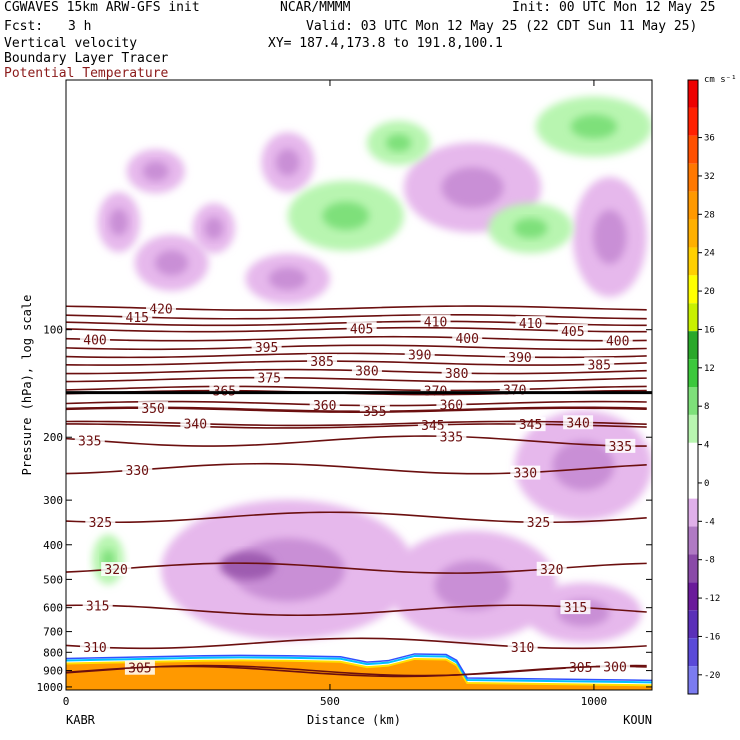  Describe the element at coordinates (152, 409) in the screenshot. I see `theta-label-350: 350` at that location.